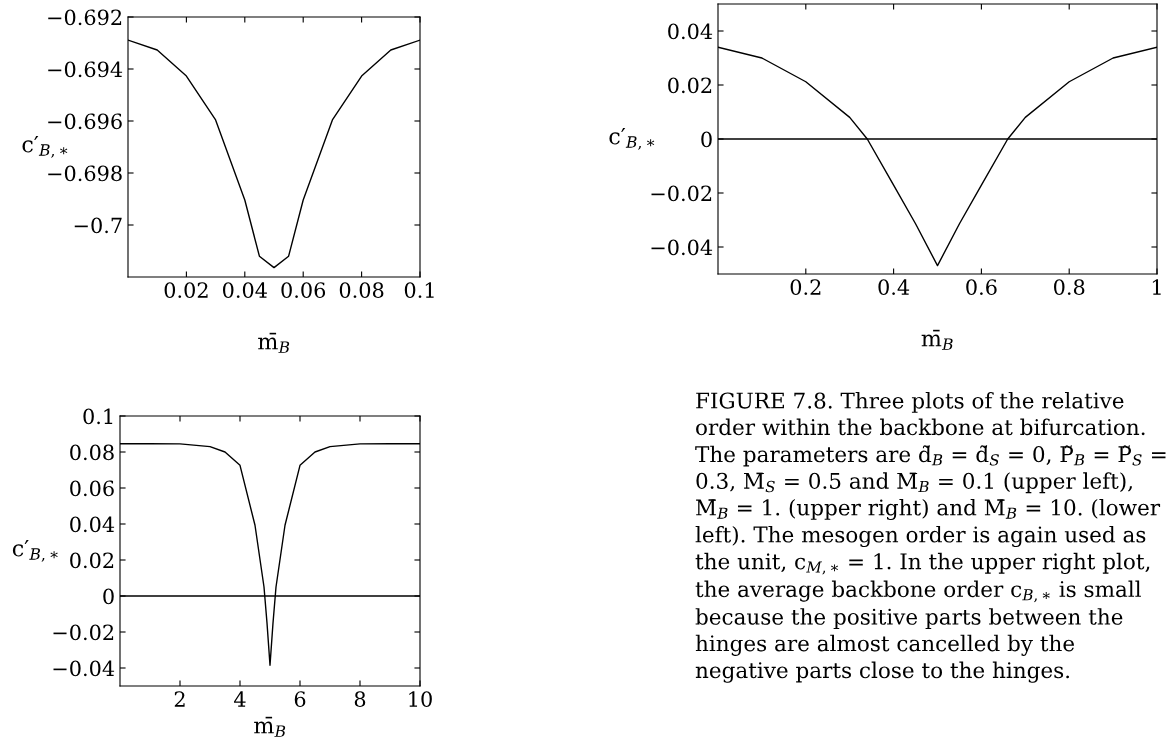 The image size is (1170, 751). Describe the element at coordinates (85, 173) in the screenshot. I see `y-tick-label: −0.698` at that location.